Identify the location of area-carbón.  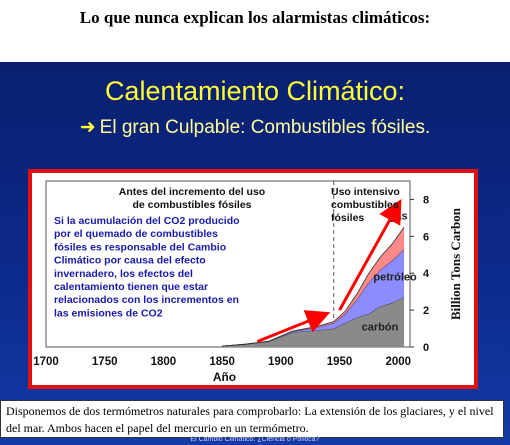
(313, 322).